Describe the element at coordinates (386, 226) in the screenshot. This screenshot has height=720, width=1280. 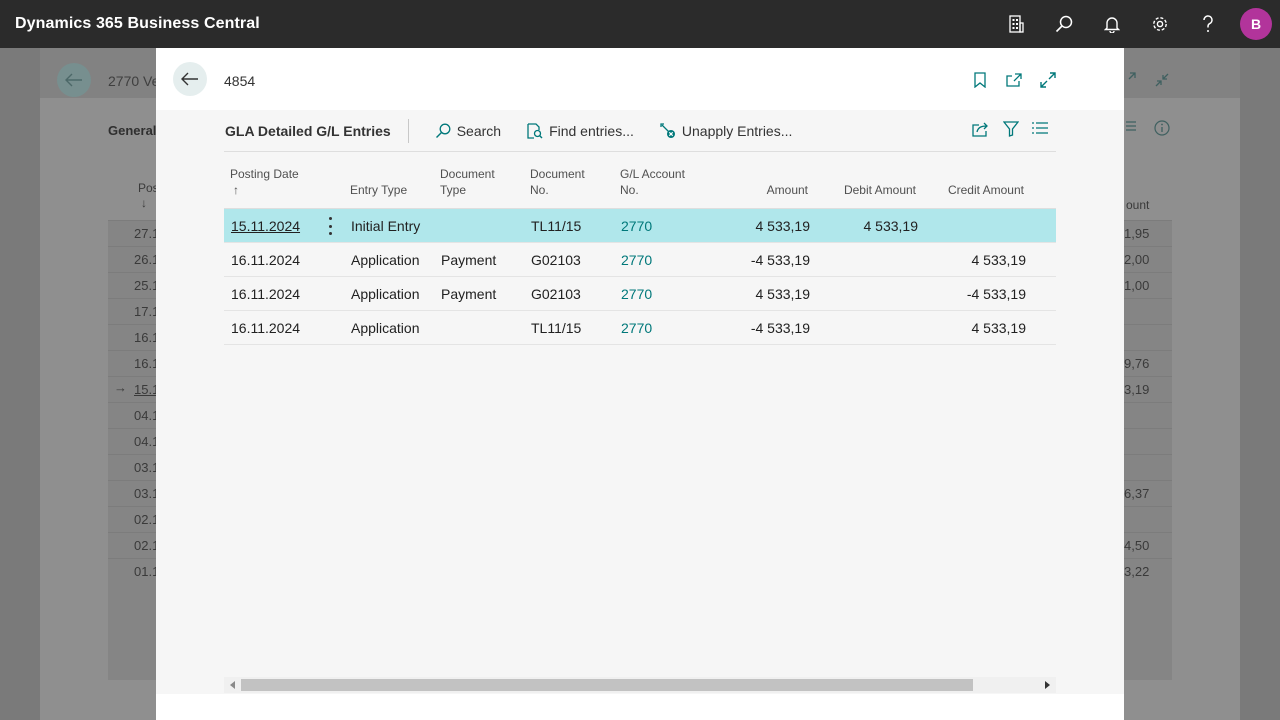
I see `cell-entry-type: Initial Entry` at that location.